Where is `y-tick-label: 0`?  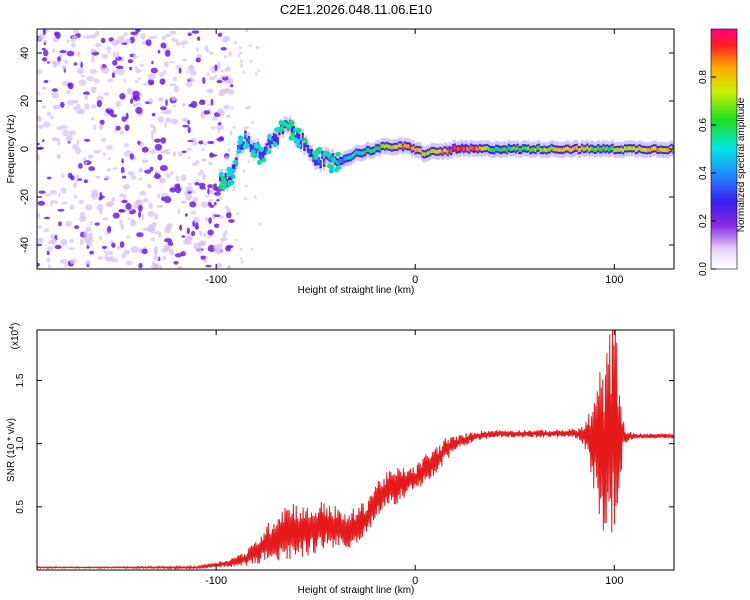
y-tick-label: 0 is located at coordinates (25, 149).